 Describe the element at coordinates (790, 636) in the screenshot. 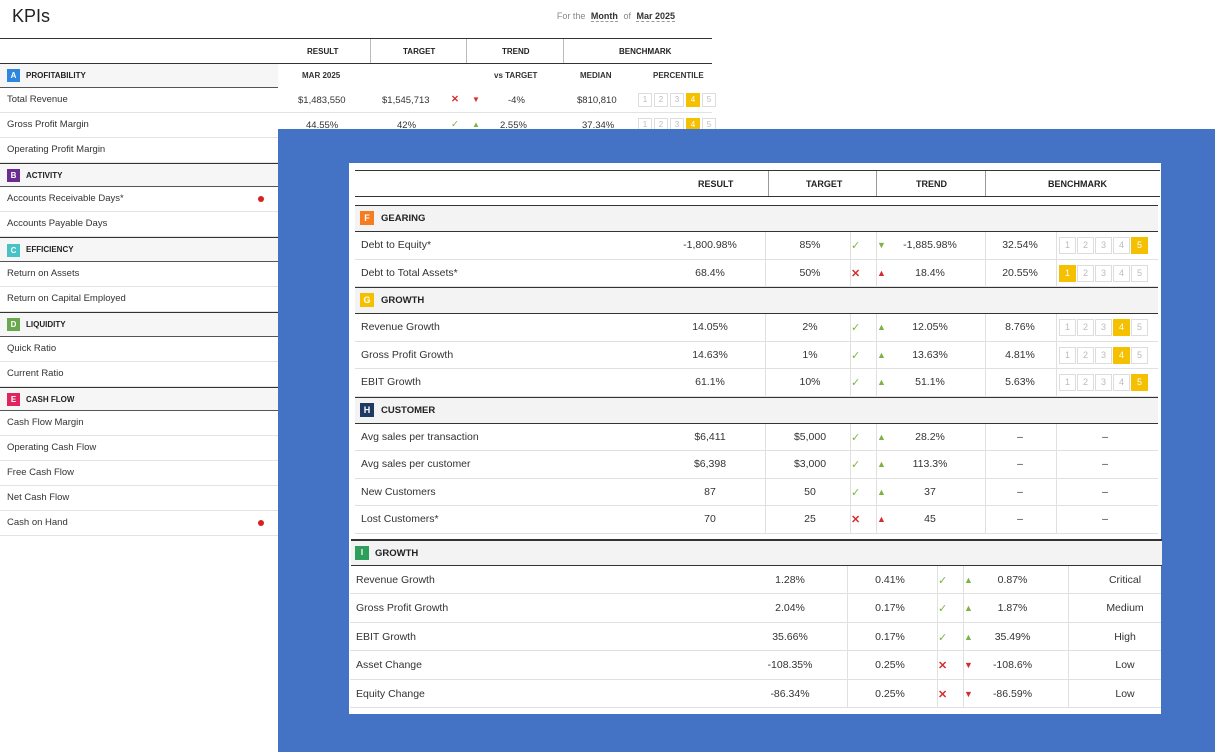

I see `result-value: 35.66%` at that location.